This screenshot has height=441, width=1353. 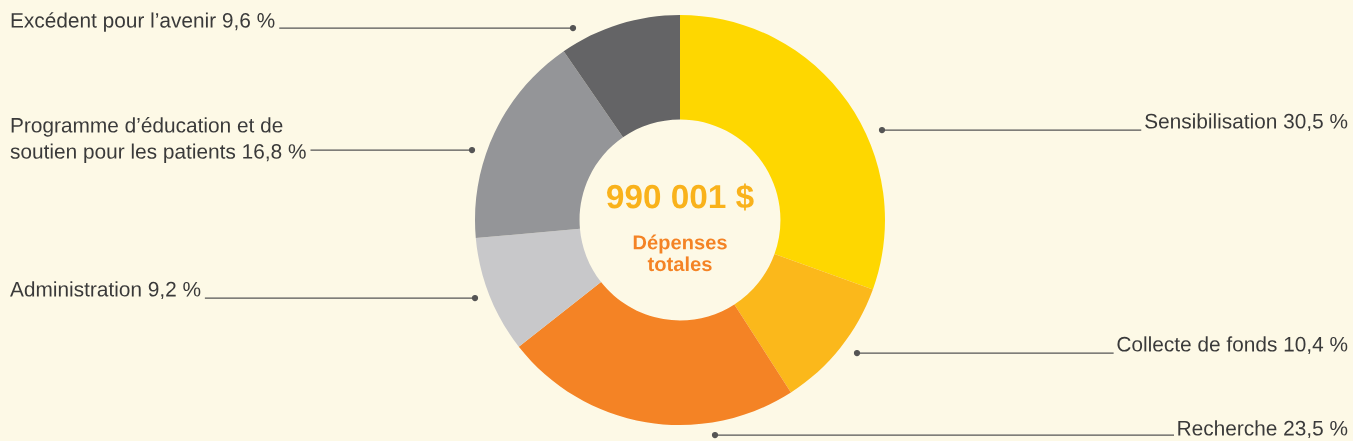 What do you see at coordinates (680, 197) in the screenshot?
I see `text: 990 001 $` at bounding box center [680, 197].